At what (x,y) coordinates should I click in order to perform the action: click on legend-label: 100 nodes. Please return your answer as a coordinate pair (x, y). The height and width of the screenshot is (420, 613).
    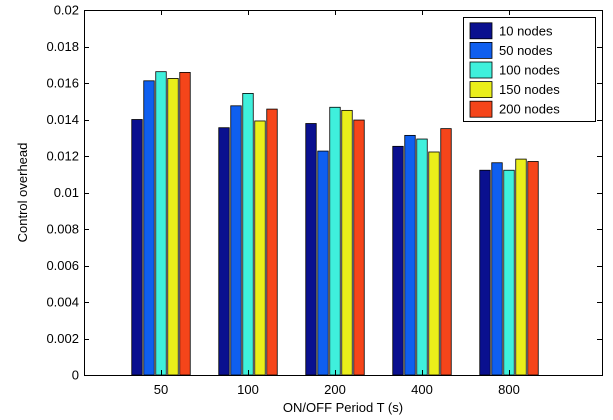
    Looking at the image, I should click on (529, 70).